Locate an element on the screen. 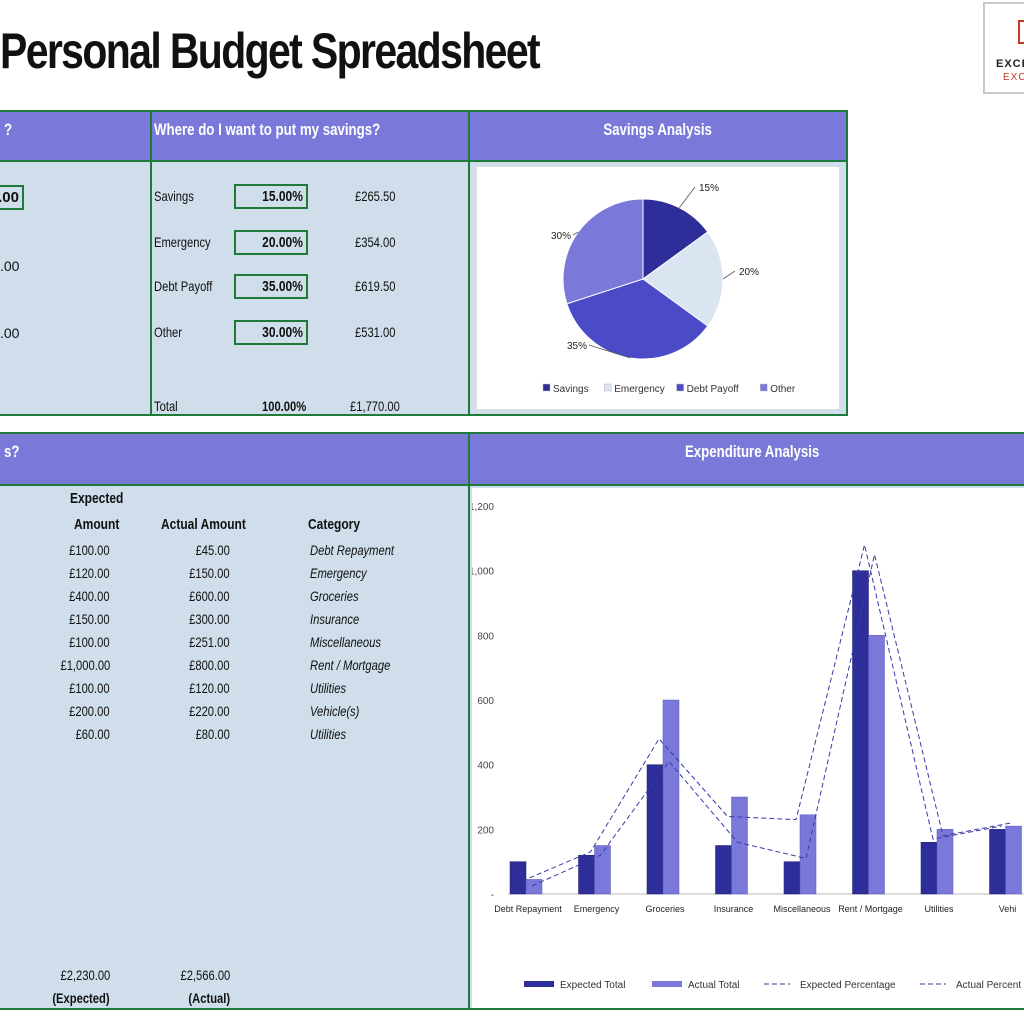  actual-amount: £120.00 is located at coordinates (209, 688).